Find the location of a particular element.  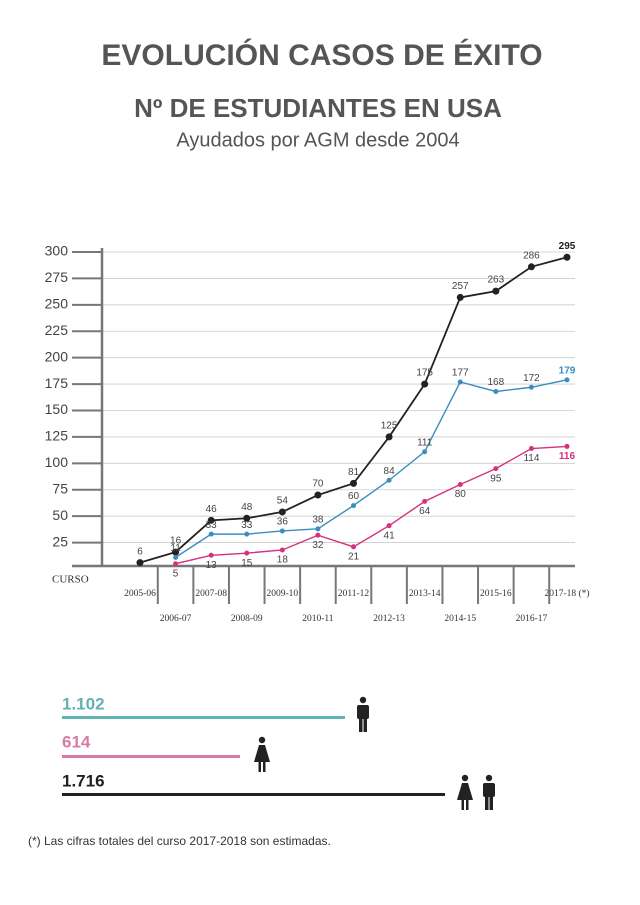

data-label: 21 is located at coordinates (354, 556).